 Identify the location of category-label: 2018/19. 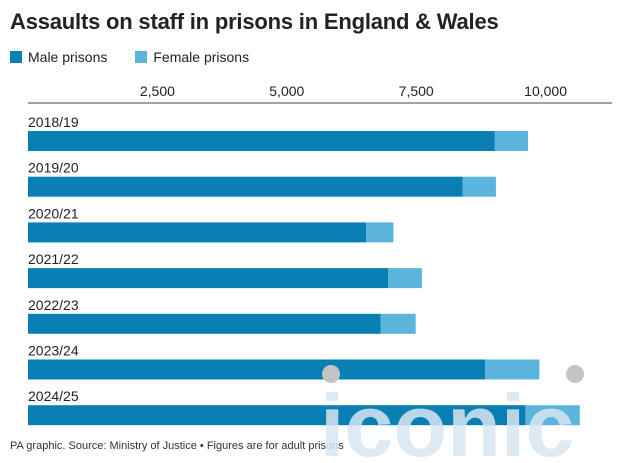
(53, 122).